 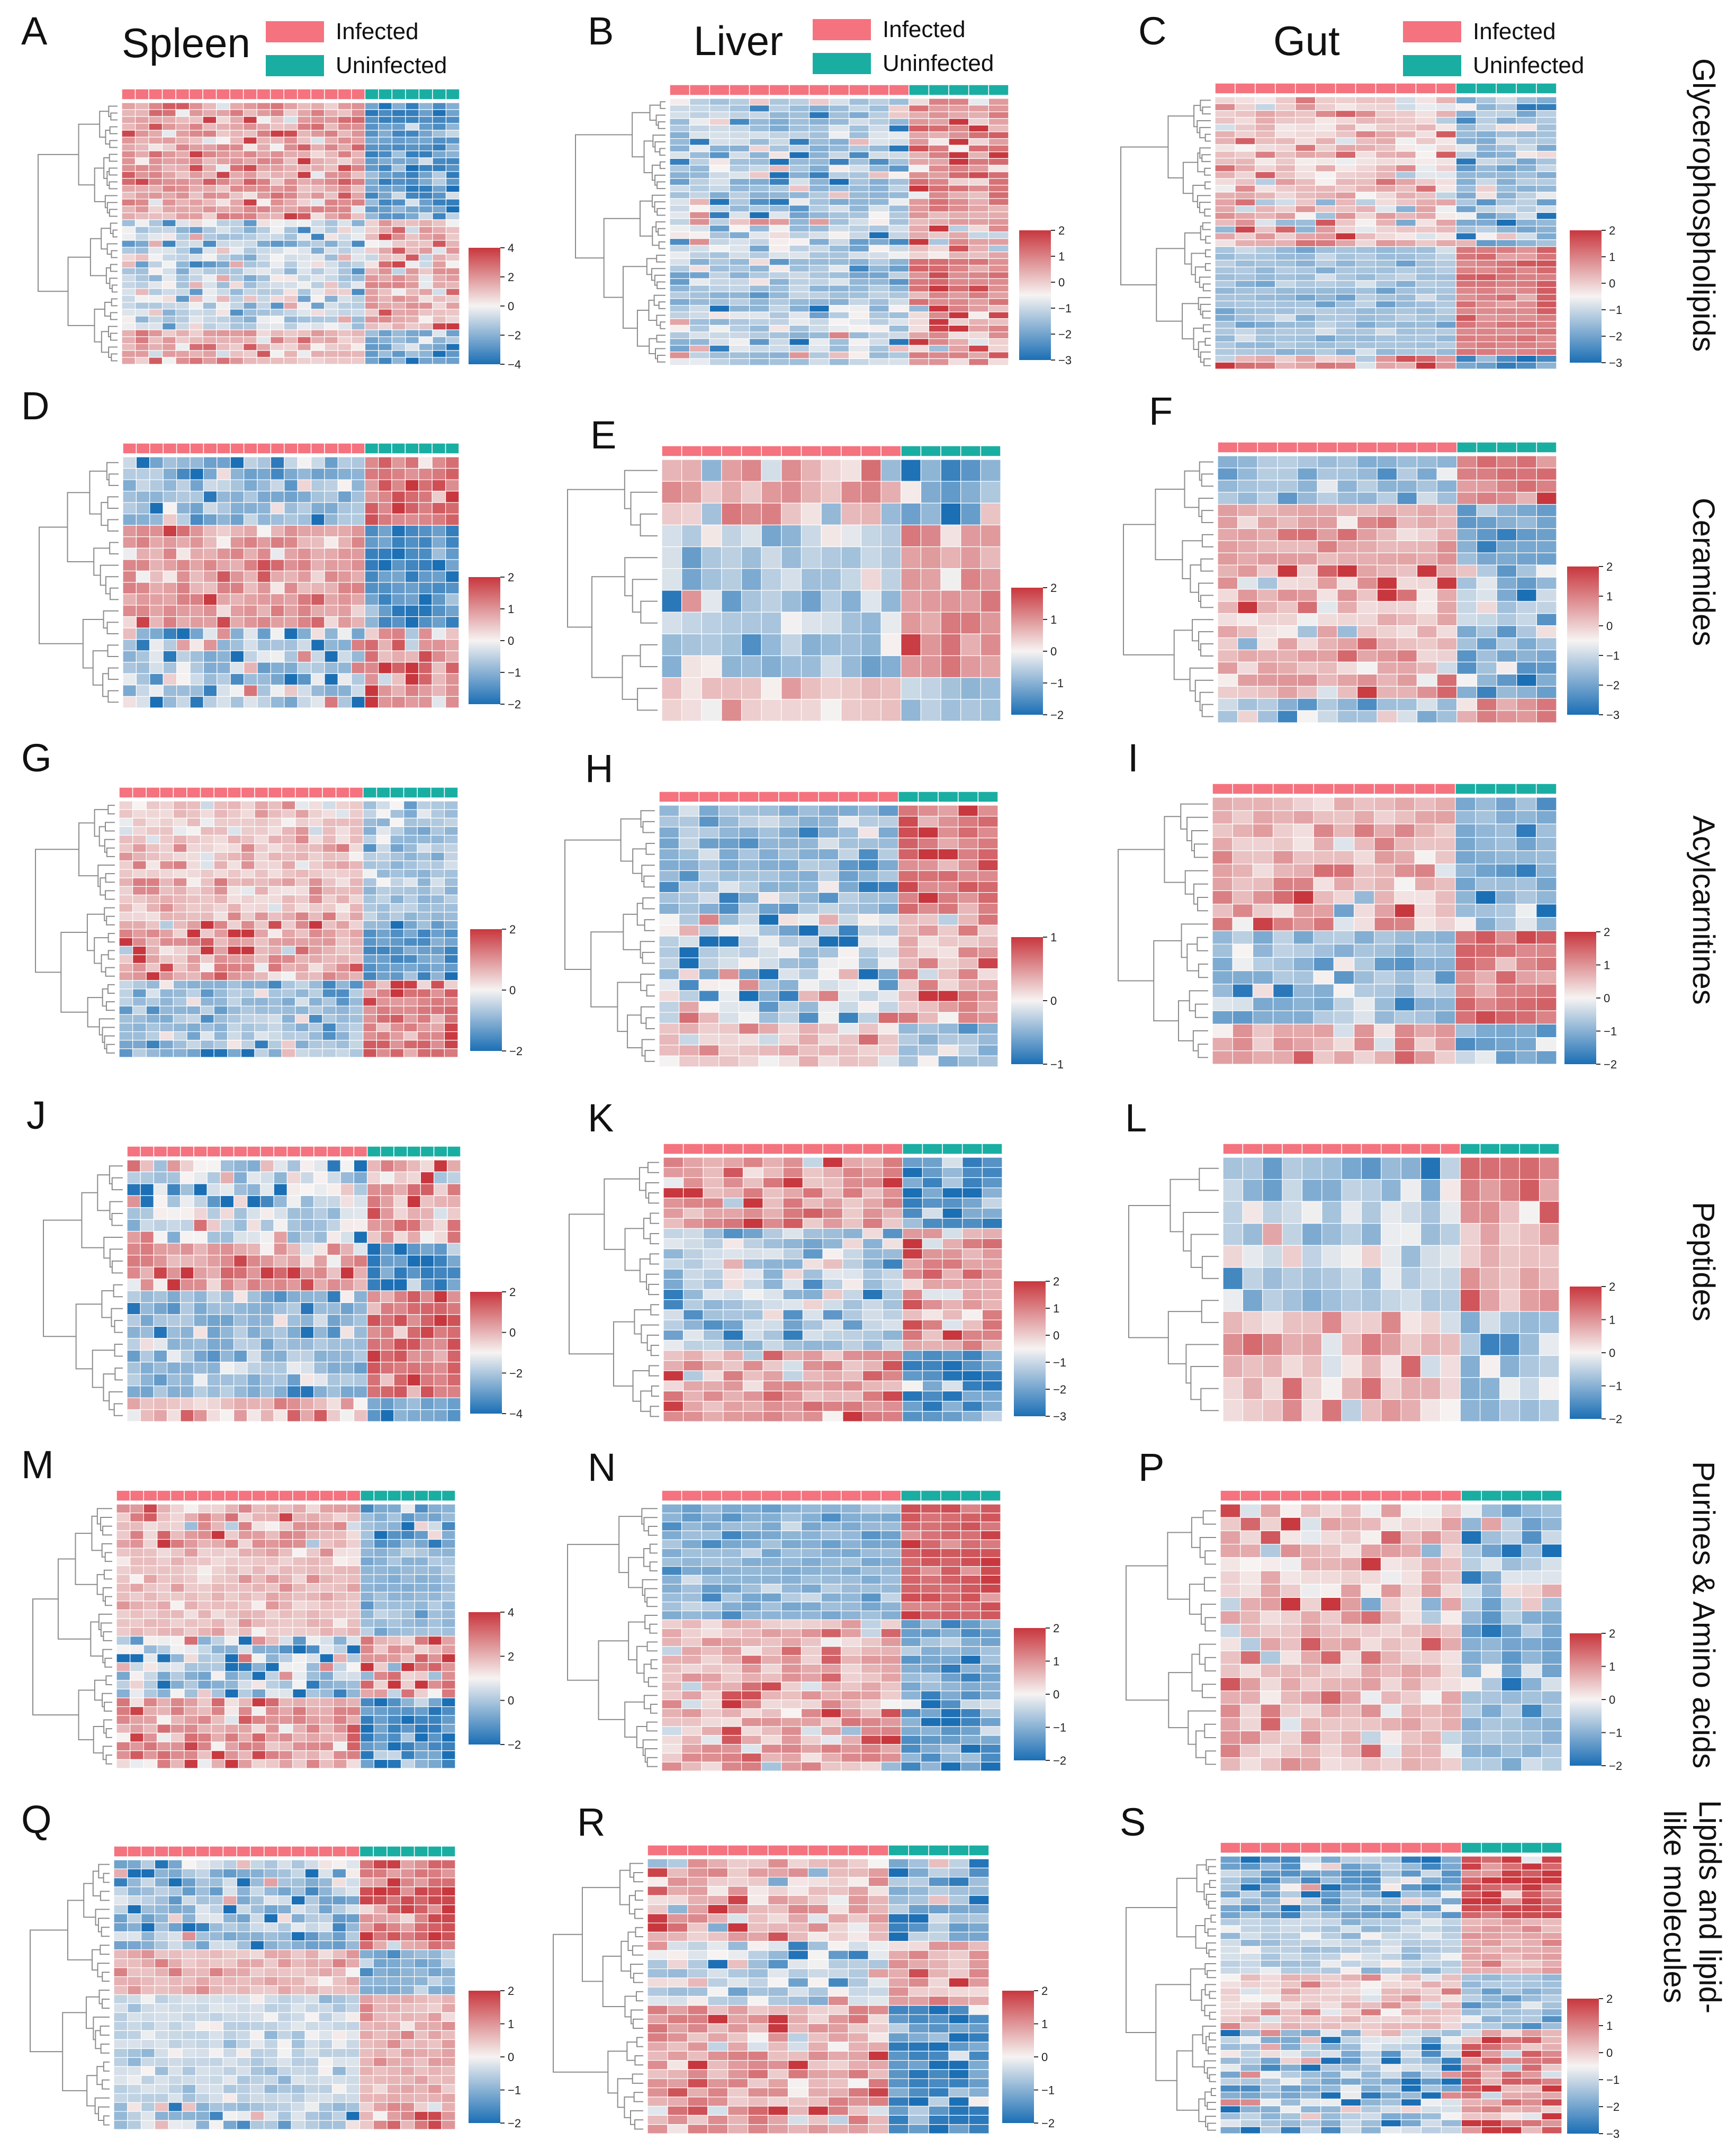 I want to click on legend-label-uninfected: Uninfected, so click(x=391, y=65).